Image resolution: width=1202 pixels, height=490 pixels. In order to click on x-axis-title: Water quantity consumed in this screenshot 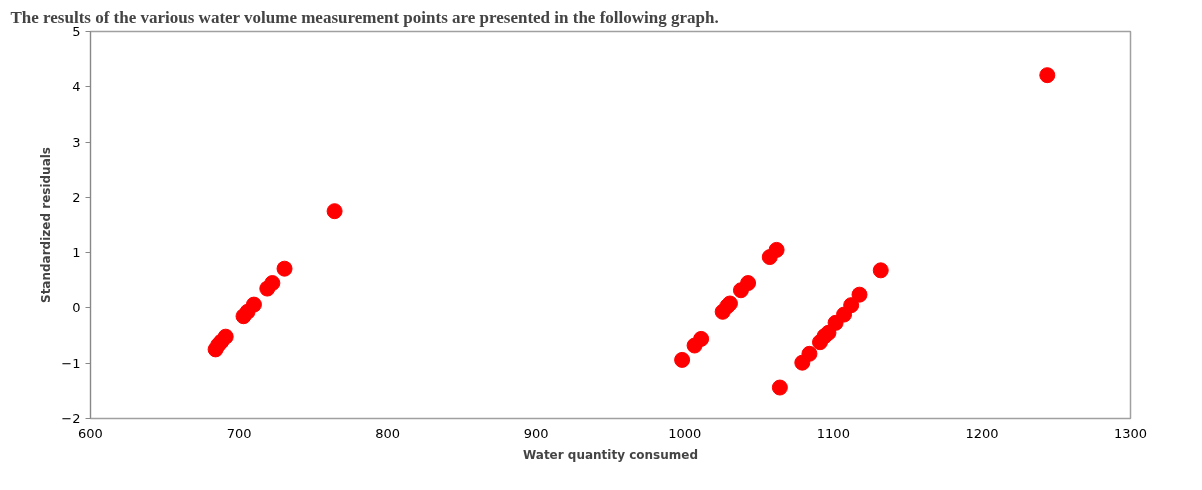, I will do `click(610, 454)`.